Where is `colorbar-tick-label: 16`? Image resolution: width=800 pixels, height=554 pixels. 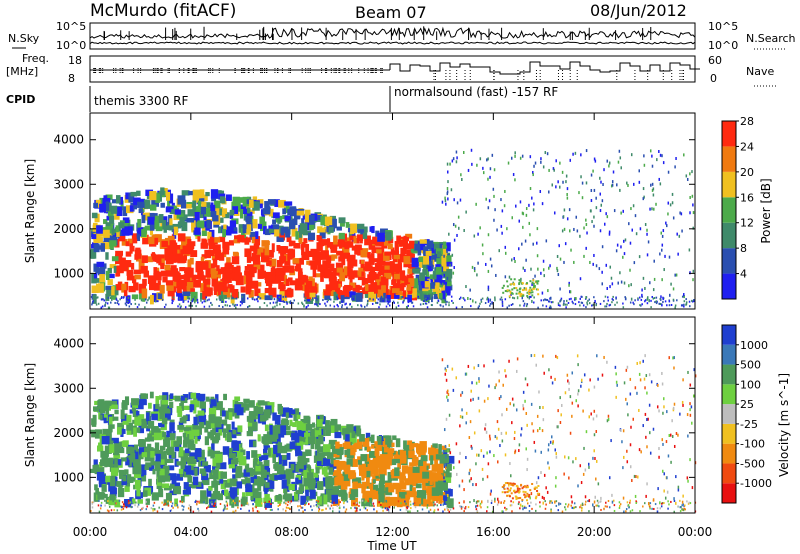
colorbar-tick-label: 16 is located at coordinates (747, 197).